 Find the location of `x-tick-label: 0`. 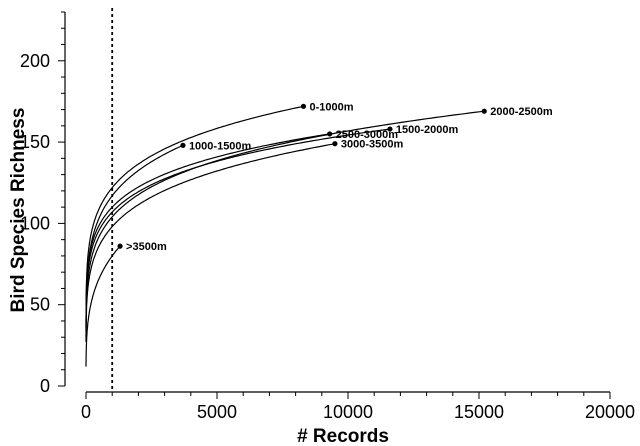

x-tick-label: 0 is located at coordinates (86, 412).